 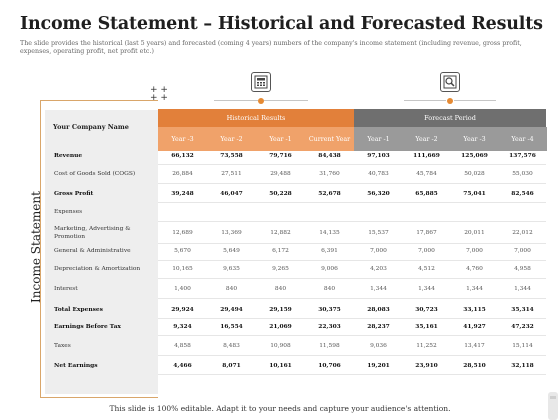 What do you see at coordinates (231, 326) in the screenshot?
I see `table-cell: 16,554` at bounding box center [231, 326].